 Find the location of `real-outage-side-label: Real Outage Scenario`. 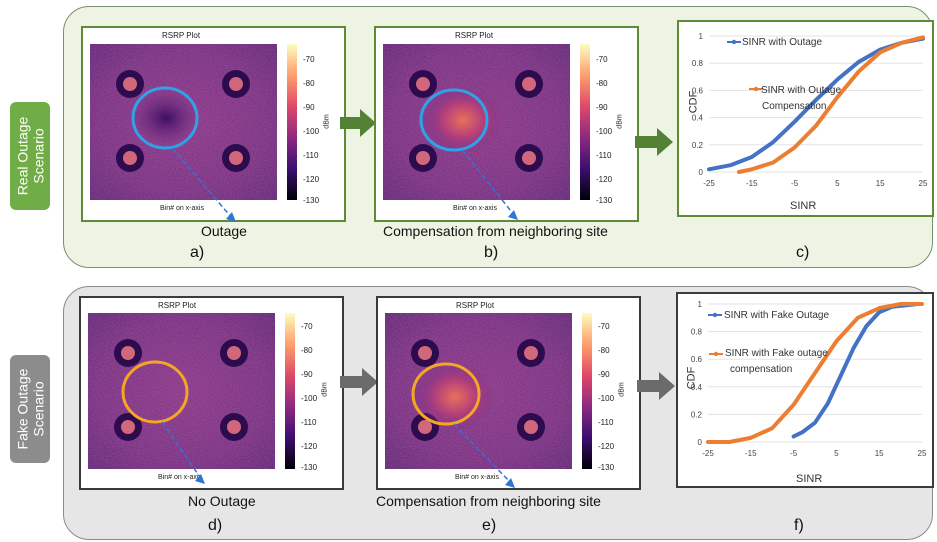

real-outage-side-label: Real Outage Scenario is located at coordinates (30, 156).